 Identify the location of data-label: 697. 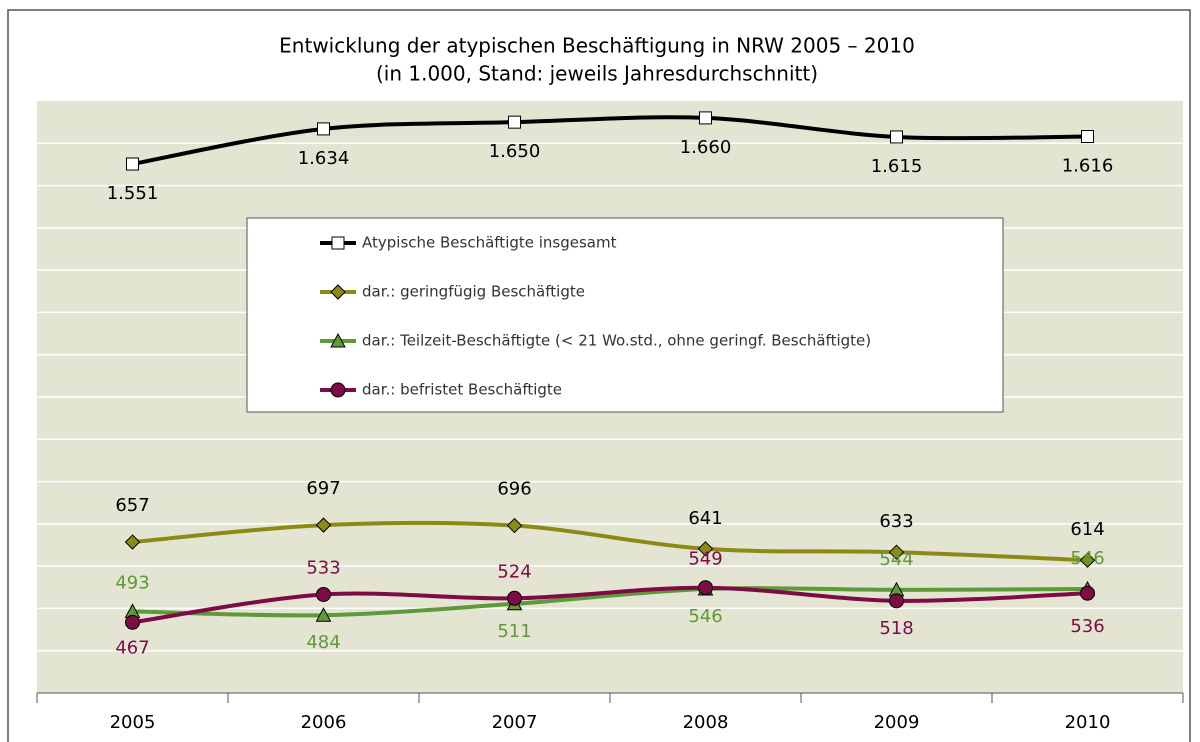
(323, 488).